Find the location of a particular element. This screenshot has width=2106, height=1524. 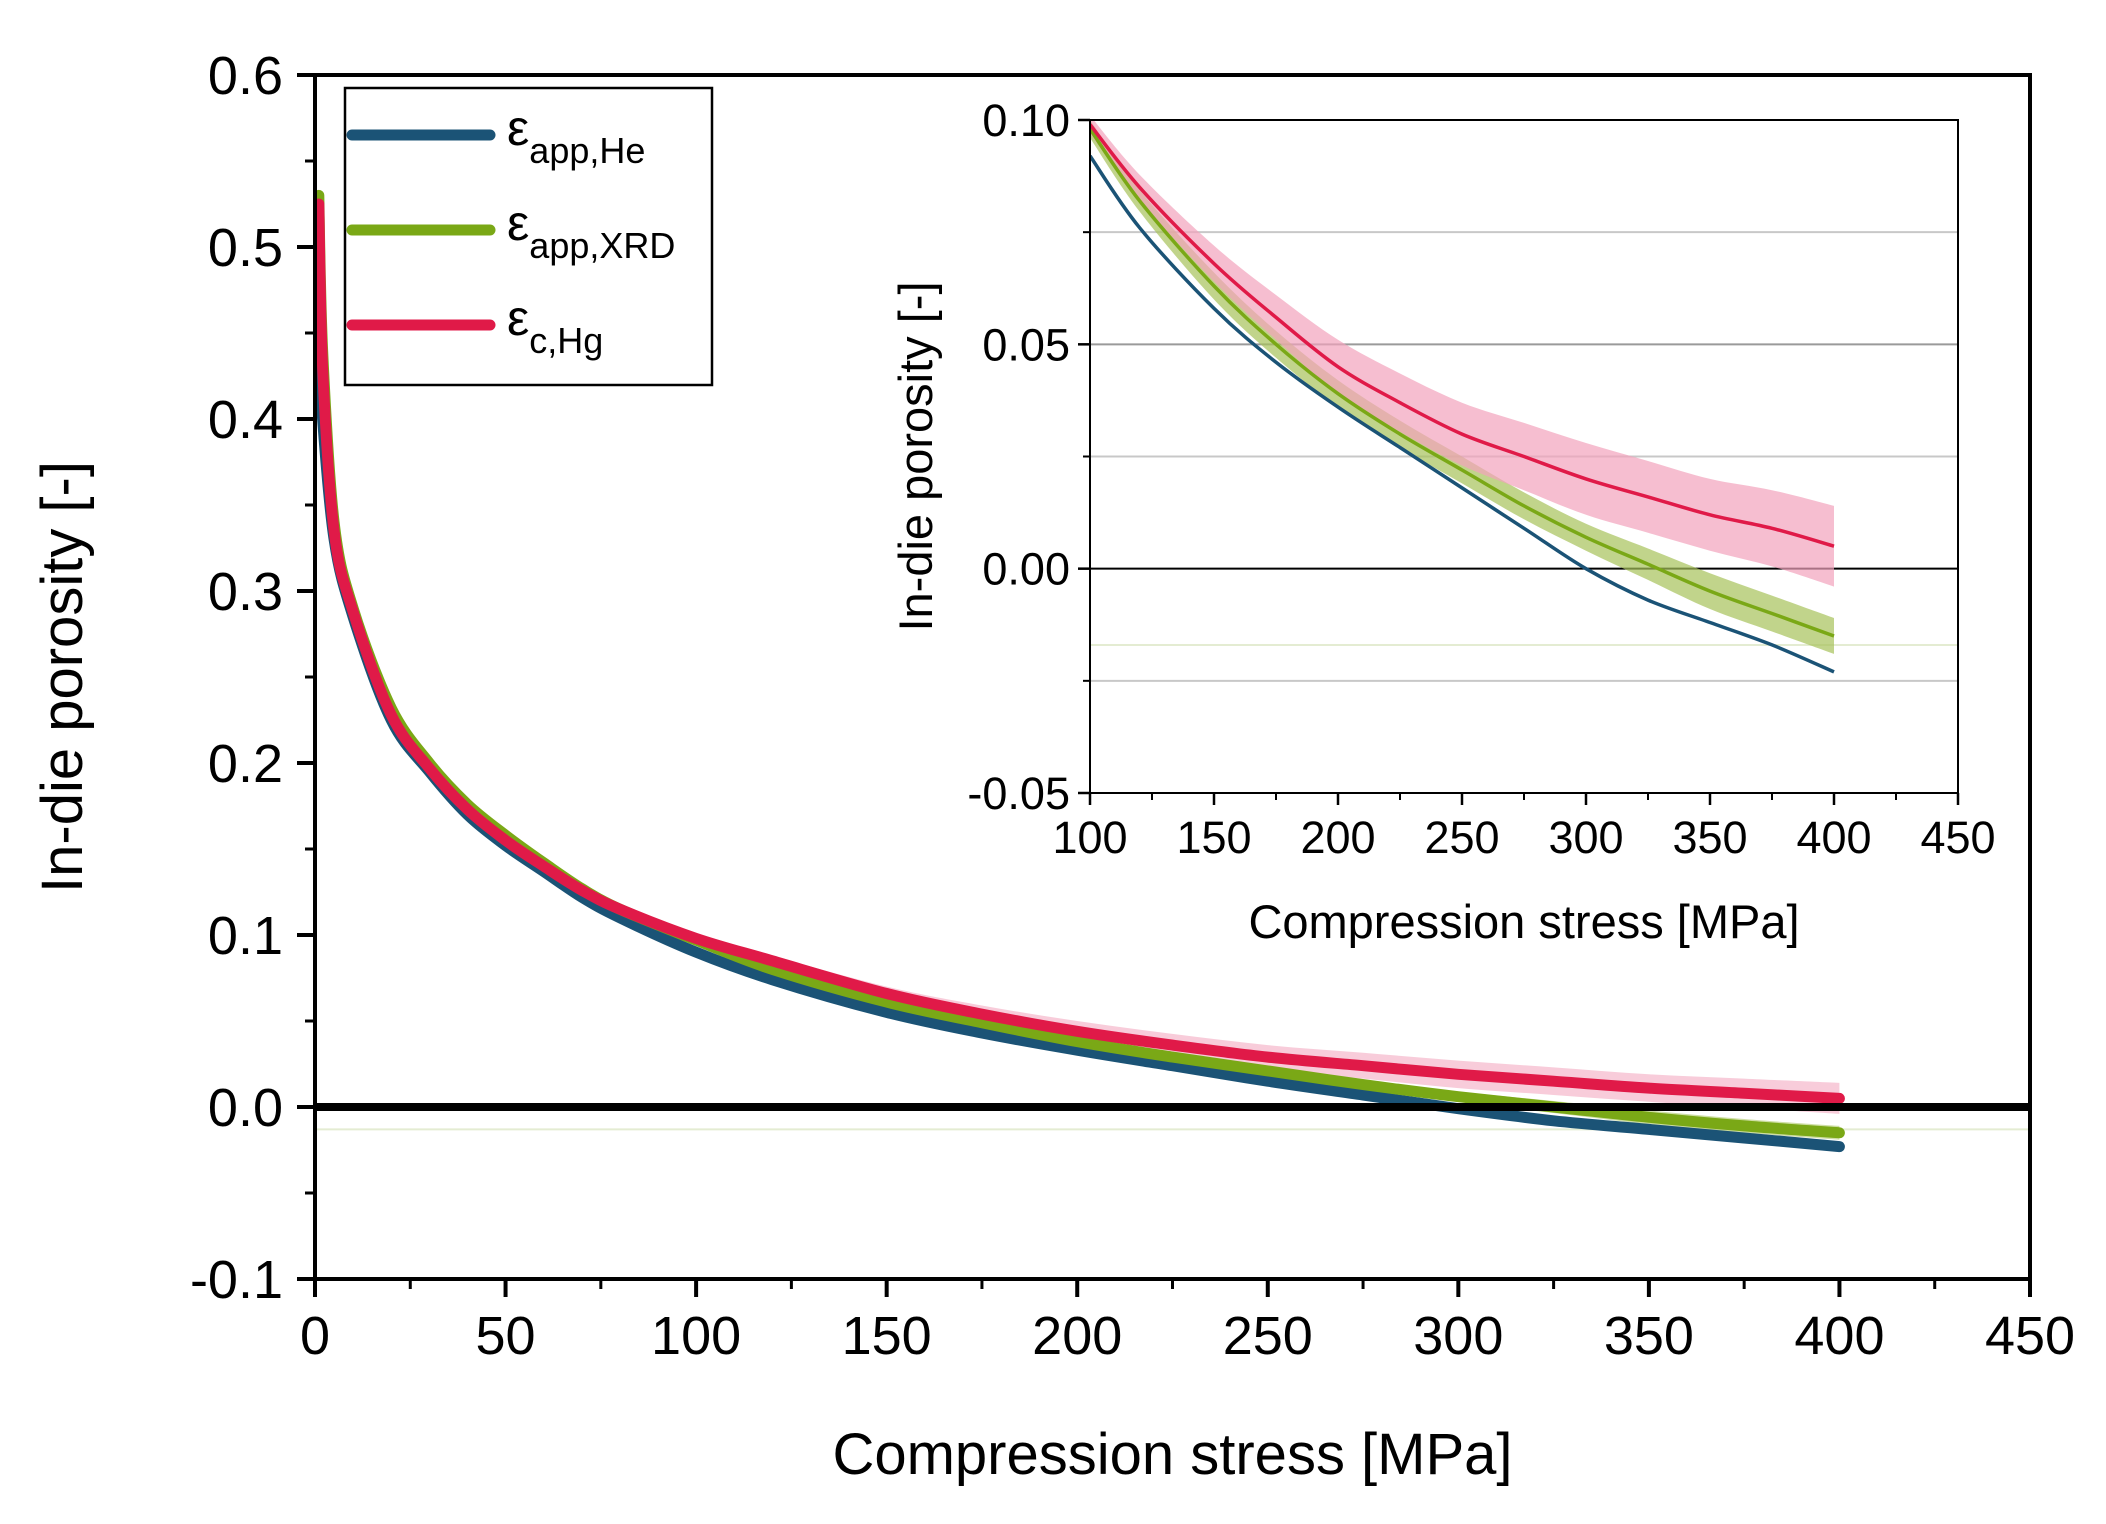

main-xtick-label: 250 is located at coordinates (1268, 1336).